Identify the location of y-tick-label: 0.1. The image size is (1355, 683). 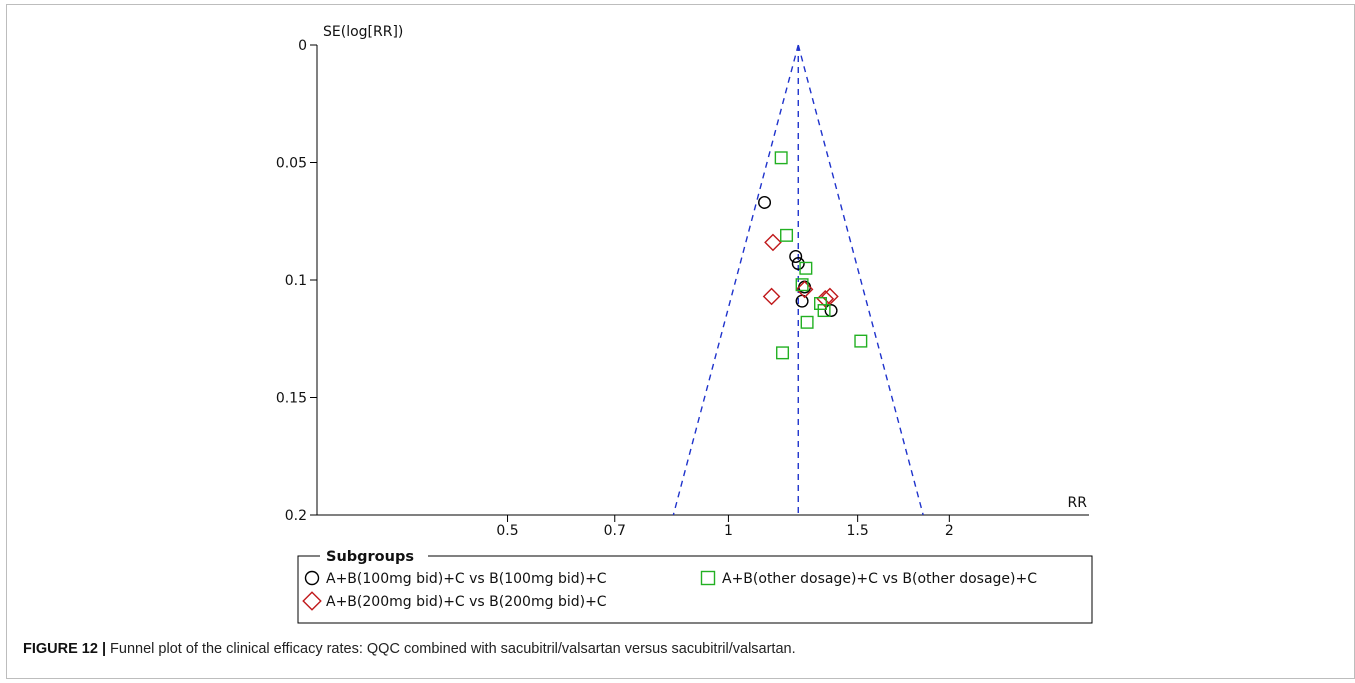
(296, 281).